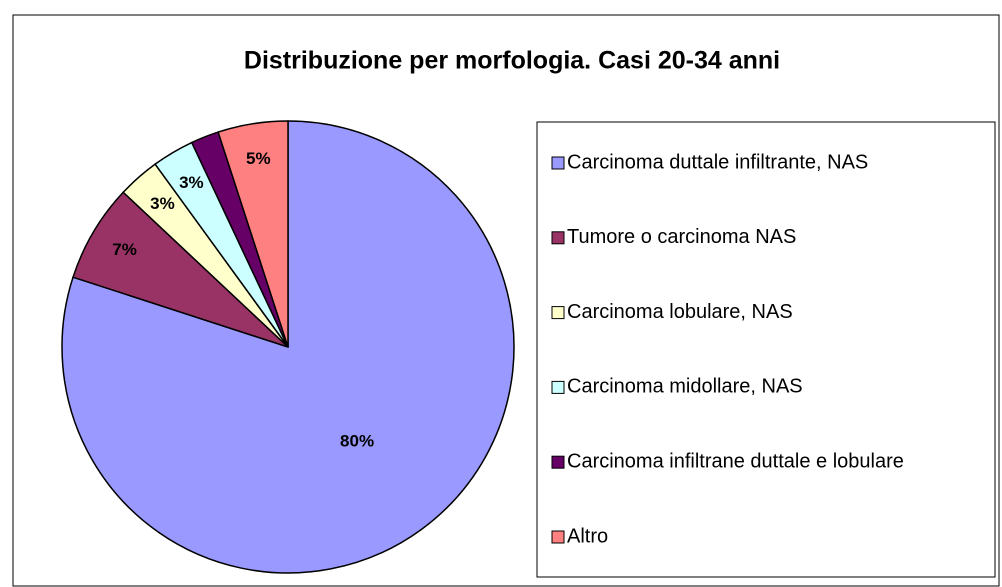 This screenshot has height=587, width=1002. What do you see at coordinates (258, 158) in the screenshot?
I see `data-label: 5%` at bounding box center [258, 158].